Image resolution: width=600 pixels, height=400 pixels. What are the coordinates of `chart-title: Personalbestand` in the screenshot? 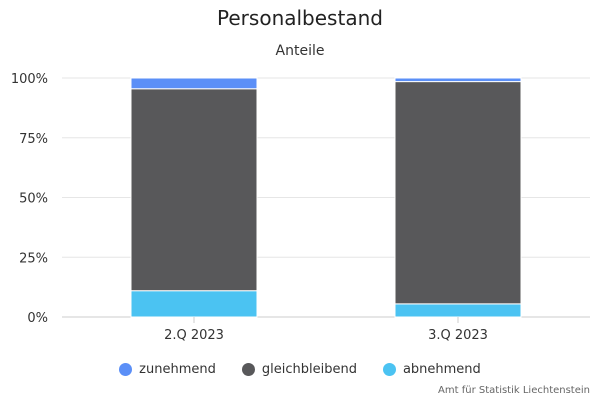 It's located at (300, 18).